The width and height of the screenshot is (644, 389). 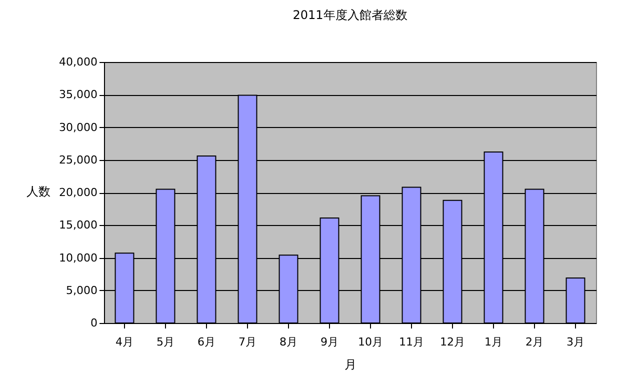 What do you see at coordinates (165, 342) in the screenshot?
I see `x-tick-label: 5月` at bounding box center [165, 342].